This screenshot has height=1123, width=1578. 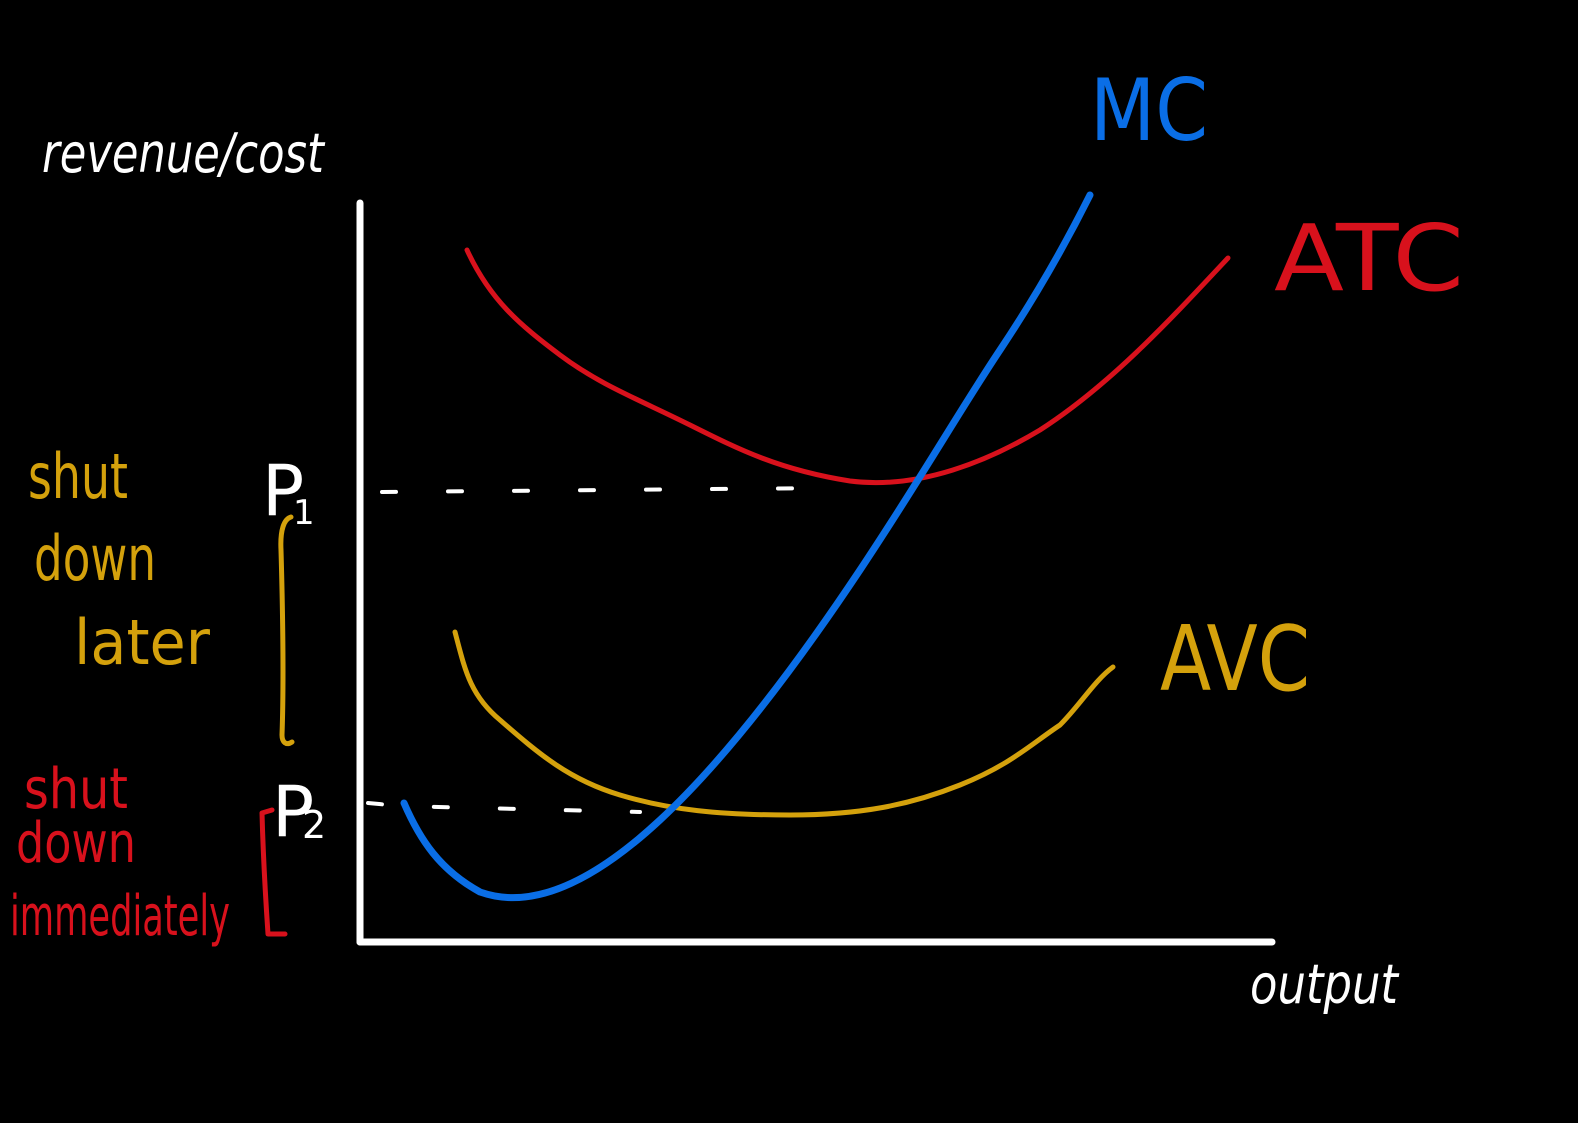 I want to click on p1-label: P 1, so click(x=288, y=491).